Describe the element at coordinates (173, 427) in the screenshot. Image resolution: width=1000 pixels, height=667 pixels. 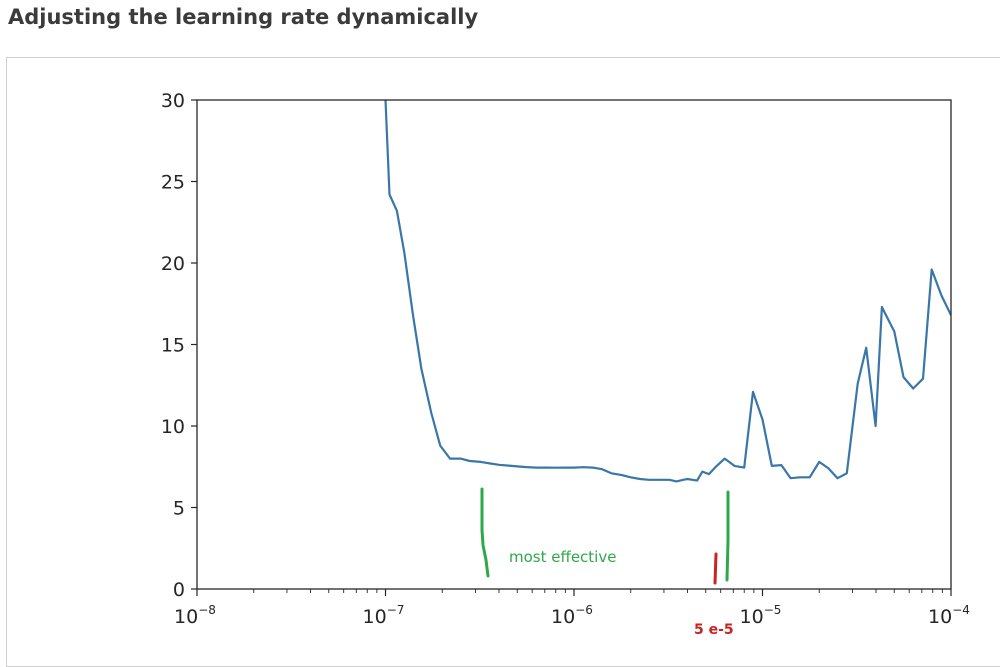
I see `y-tick-label-2: 10` at that location.